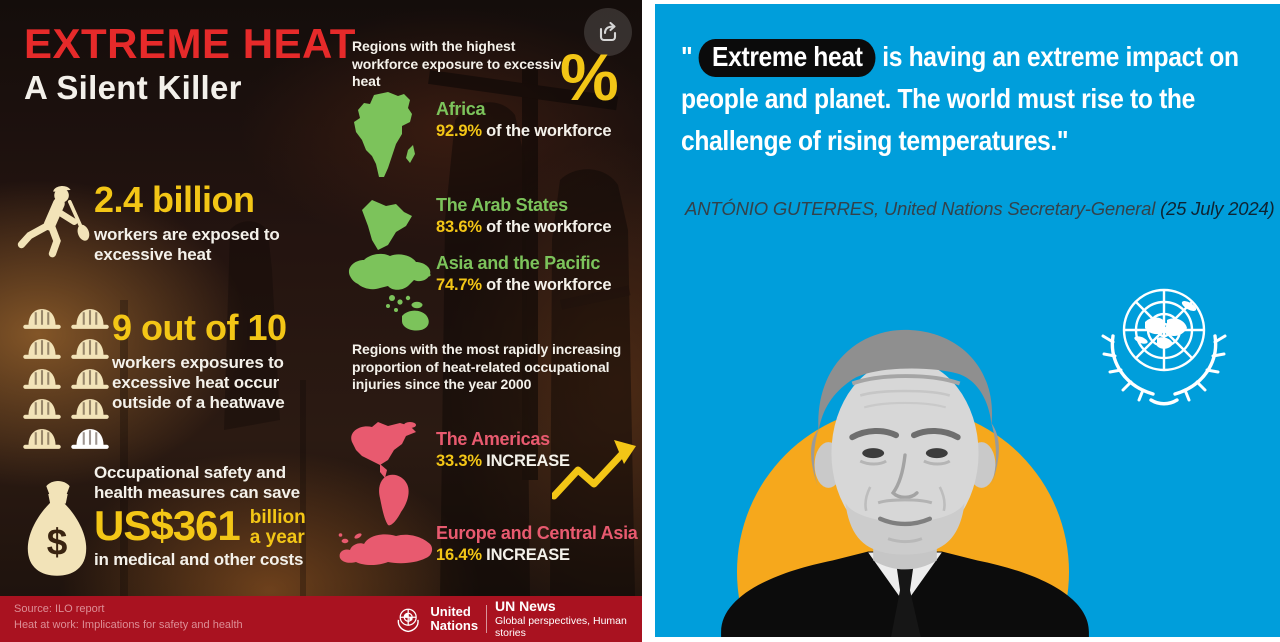 The image size is (1280, 642). I want to click on africa-map-icon, so click(384, 134).